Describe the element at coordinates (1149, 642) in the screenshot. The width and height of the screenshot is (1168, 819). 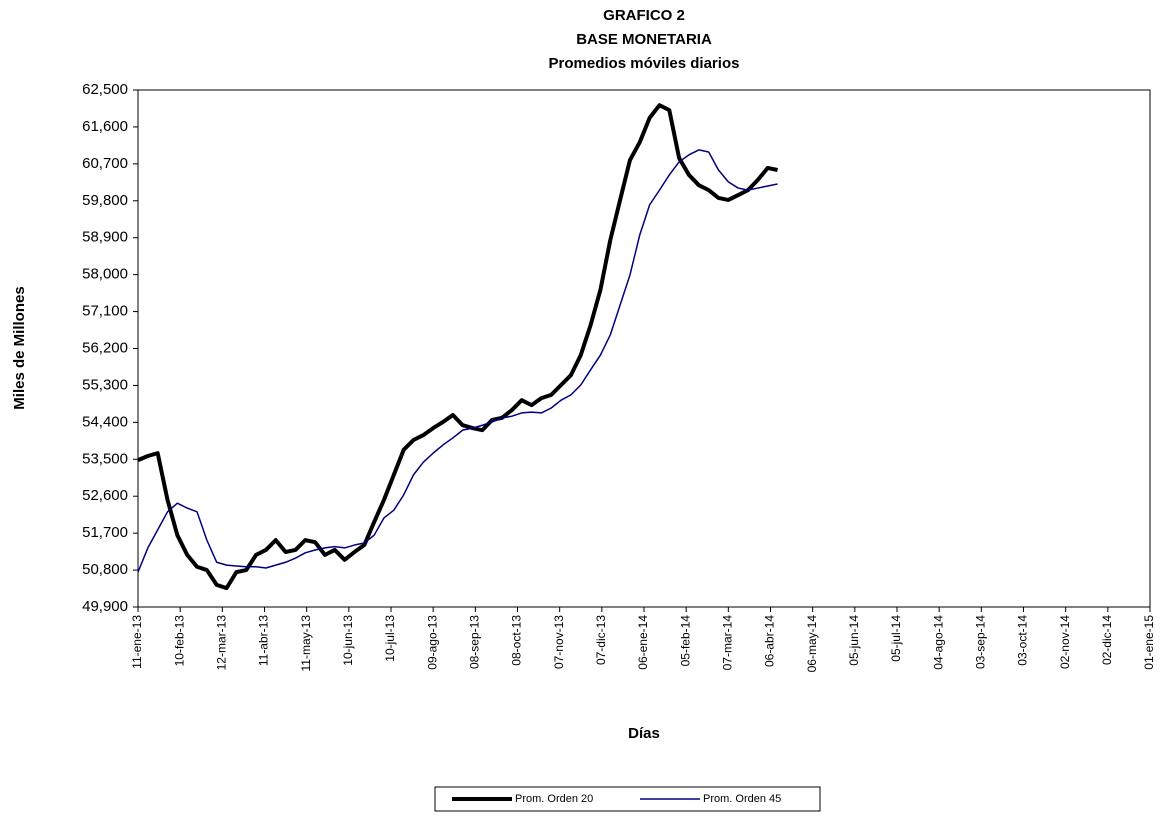
I see `x-tick-label: 01-ene-15` at that location.